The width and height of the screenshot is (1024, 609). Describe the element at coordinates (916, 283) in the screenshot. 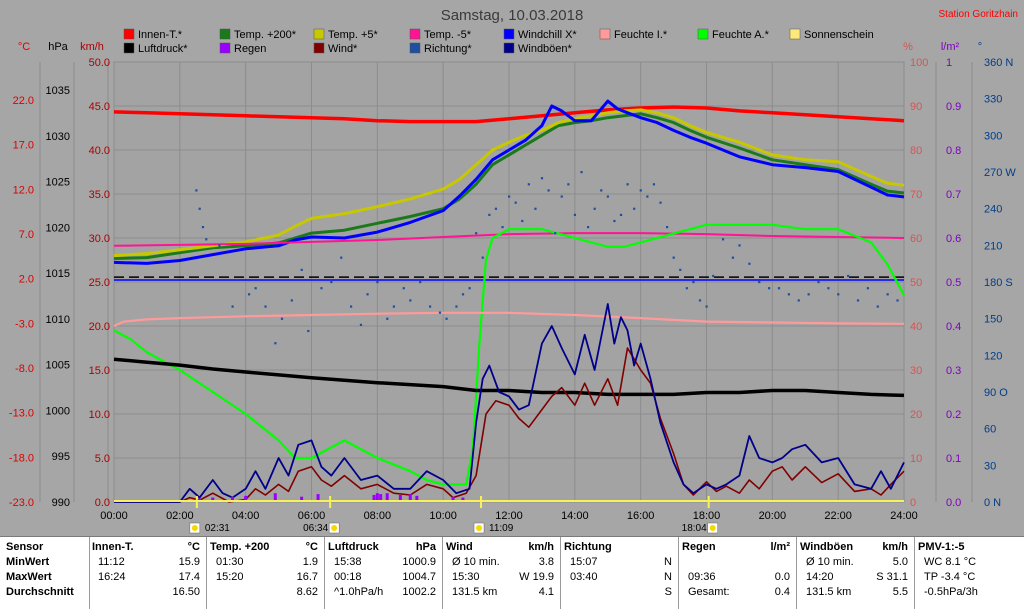

I see `y-tick-label-percent: 50` at that location.